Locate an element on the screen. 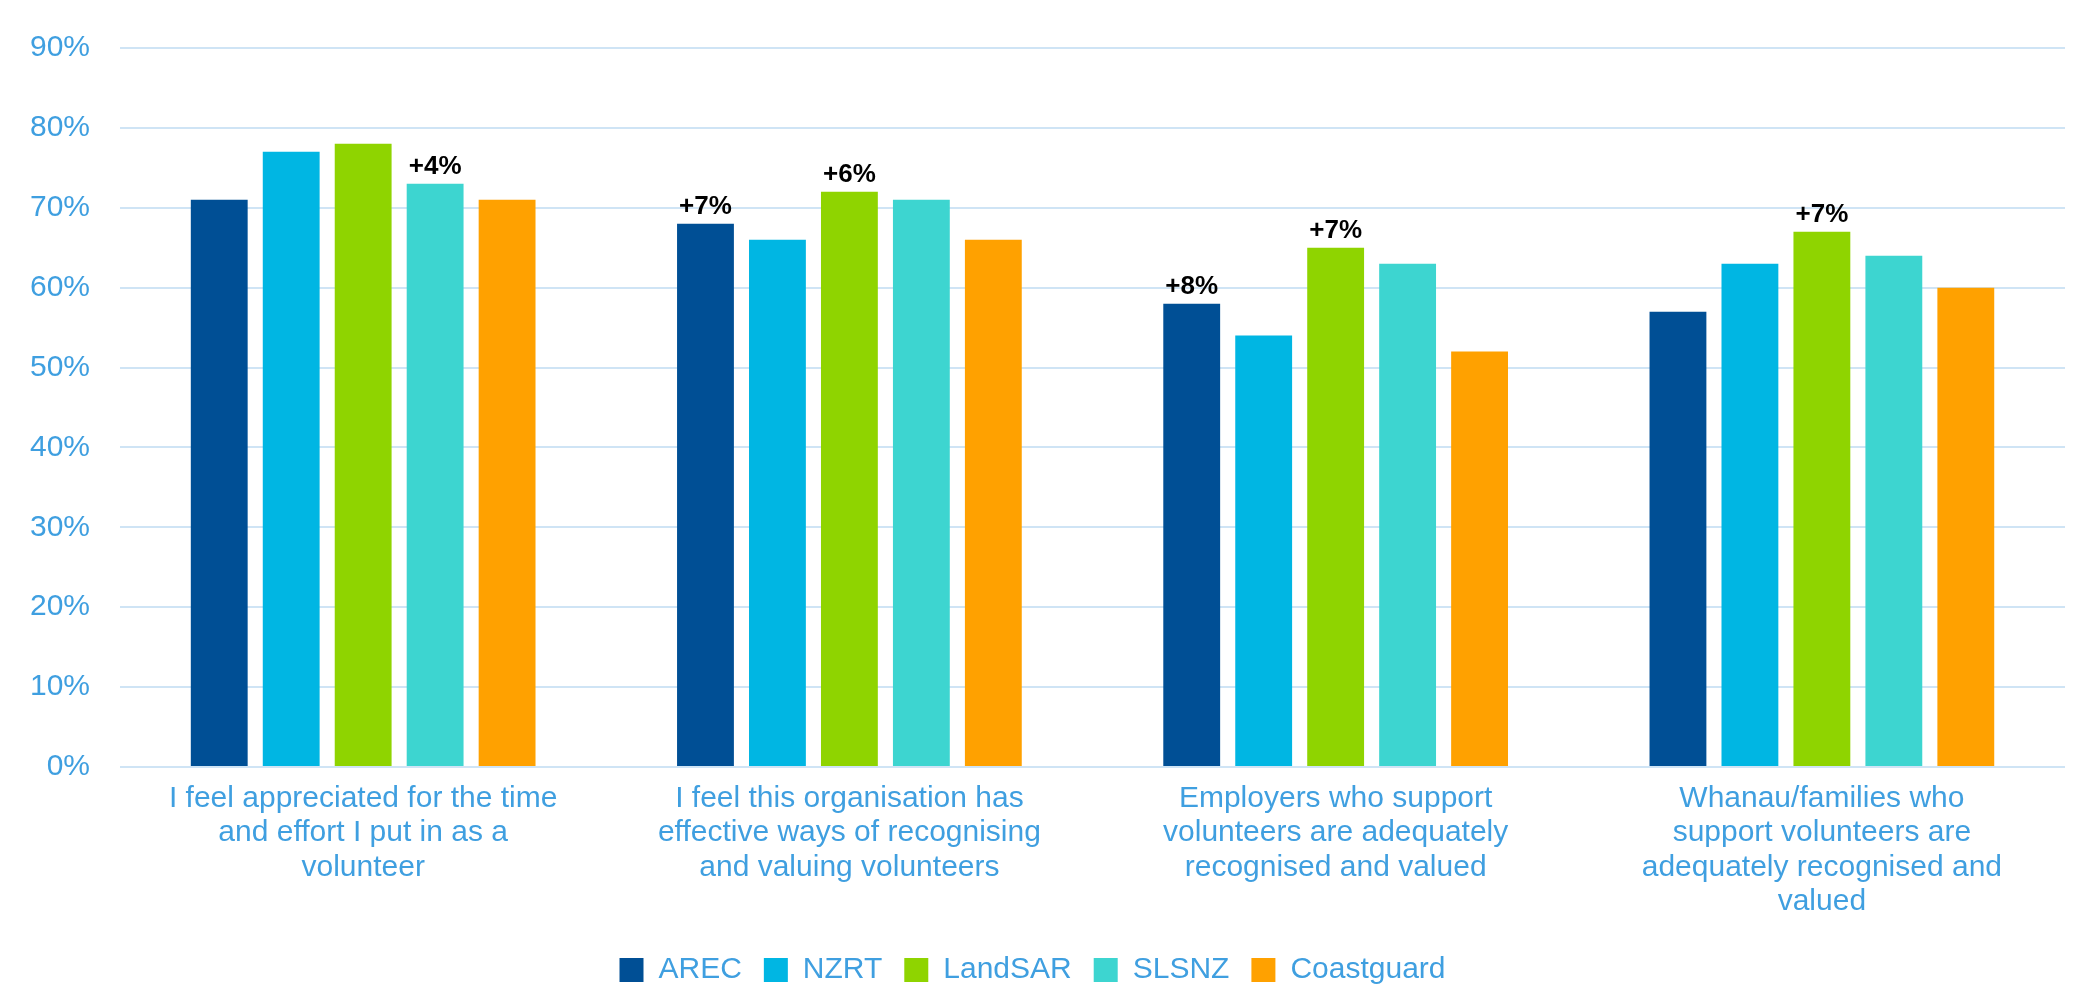 The height and width of the screenshot is (1005, 2075). y-tick-label: 70% is located at coordinates (60, 206).